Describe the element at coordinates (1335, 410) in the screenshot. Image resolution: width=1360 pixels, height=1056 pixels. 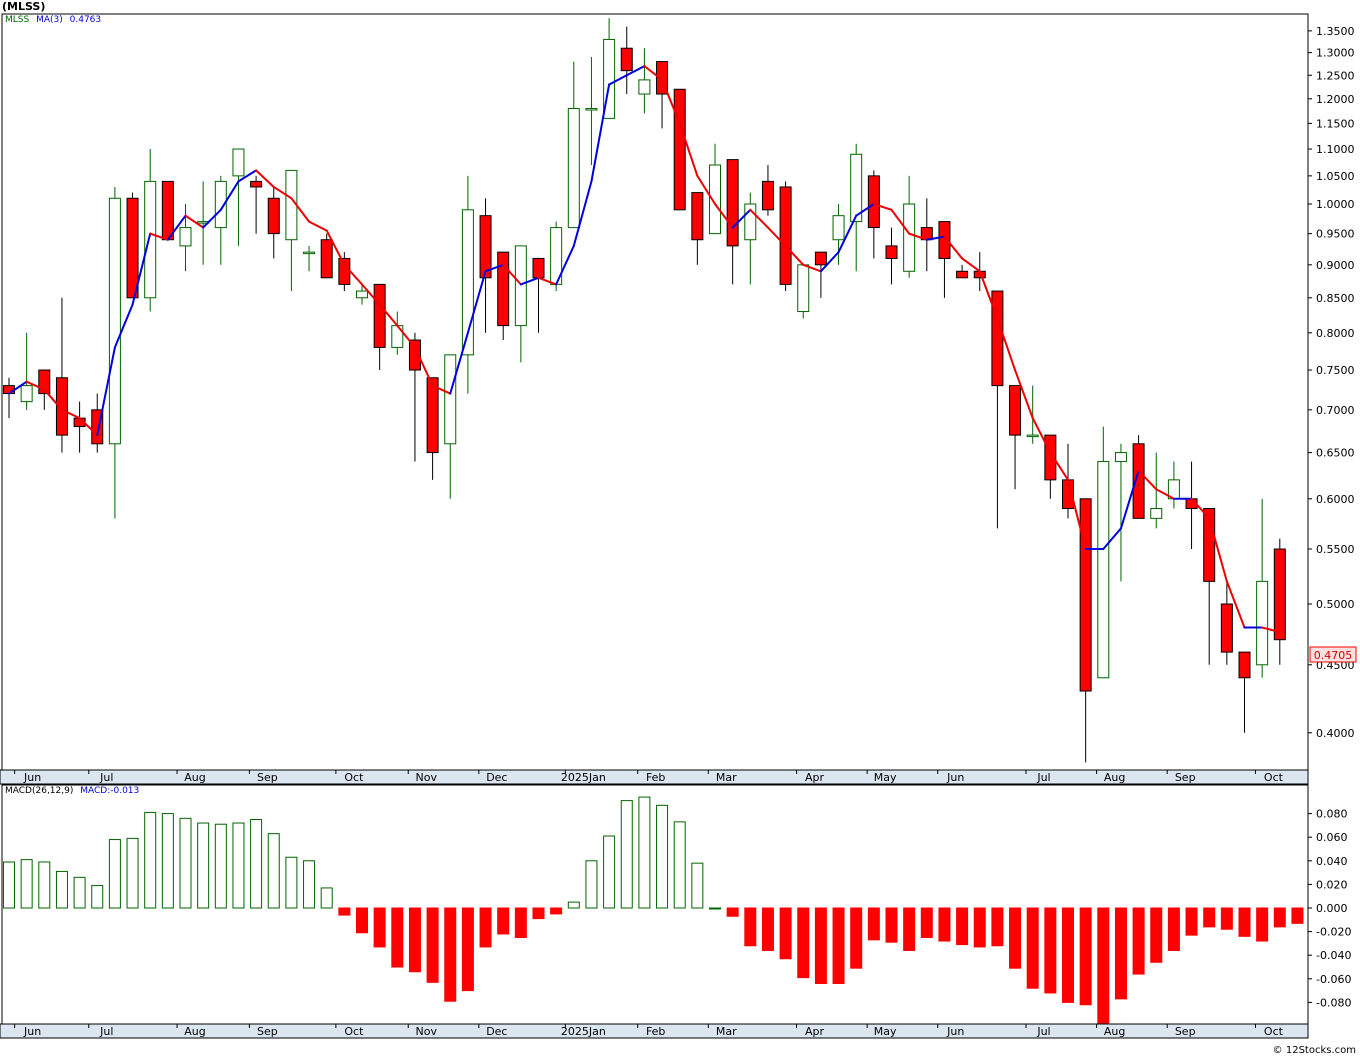
I see `price-tick-label: 0.7000` at that location.